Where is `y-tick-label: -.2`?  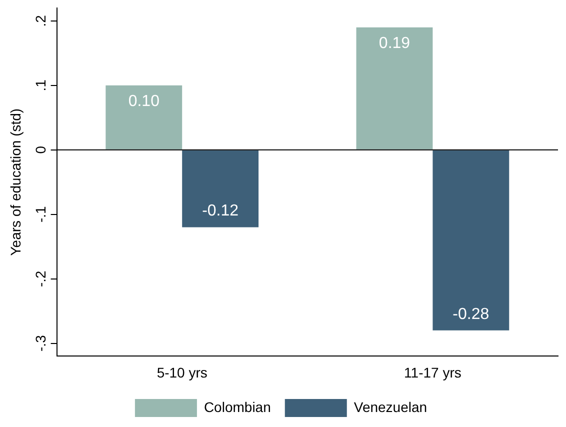 y-tick-label: -.2 is located at coordinates (40, 278).